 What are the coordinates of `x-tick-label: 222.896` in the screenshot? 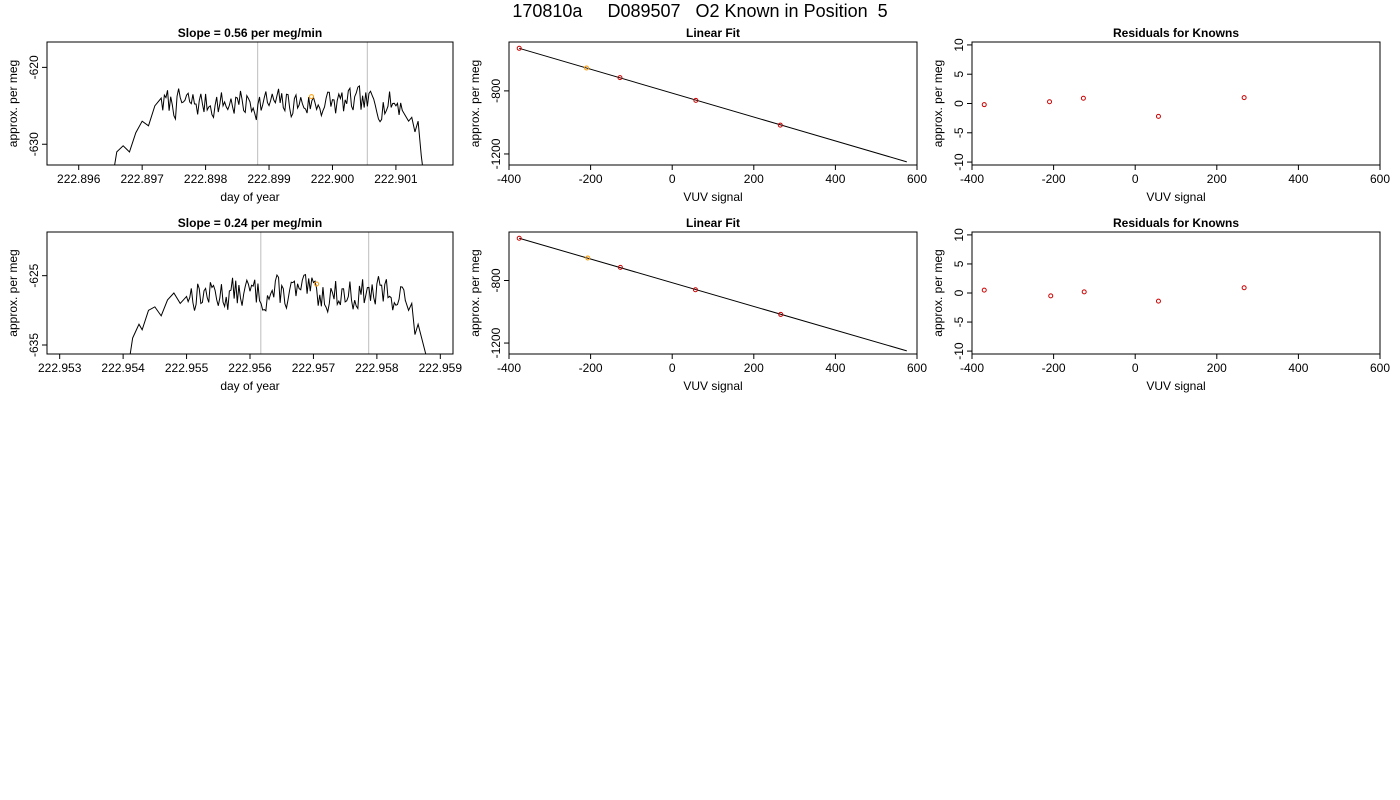 It's located at (79, 179).